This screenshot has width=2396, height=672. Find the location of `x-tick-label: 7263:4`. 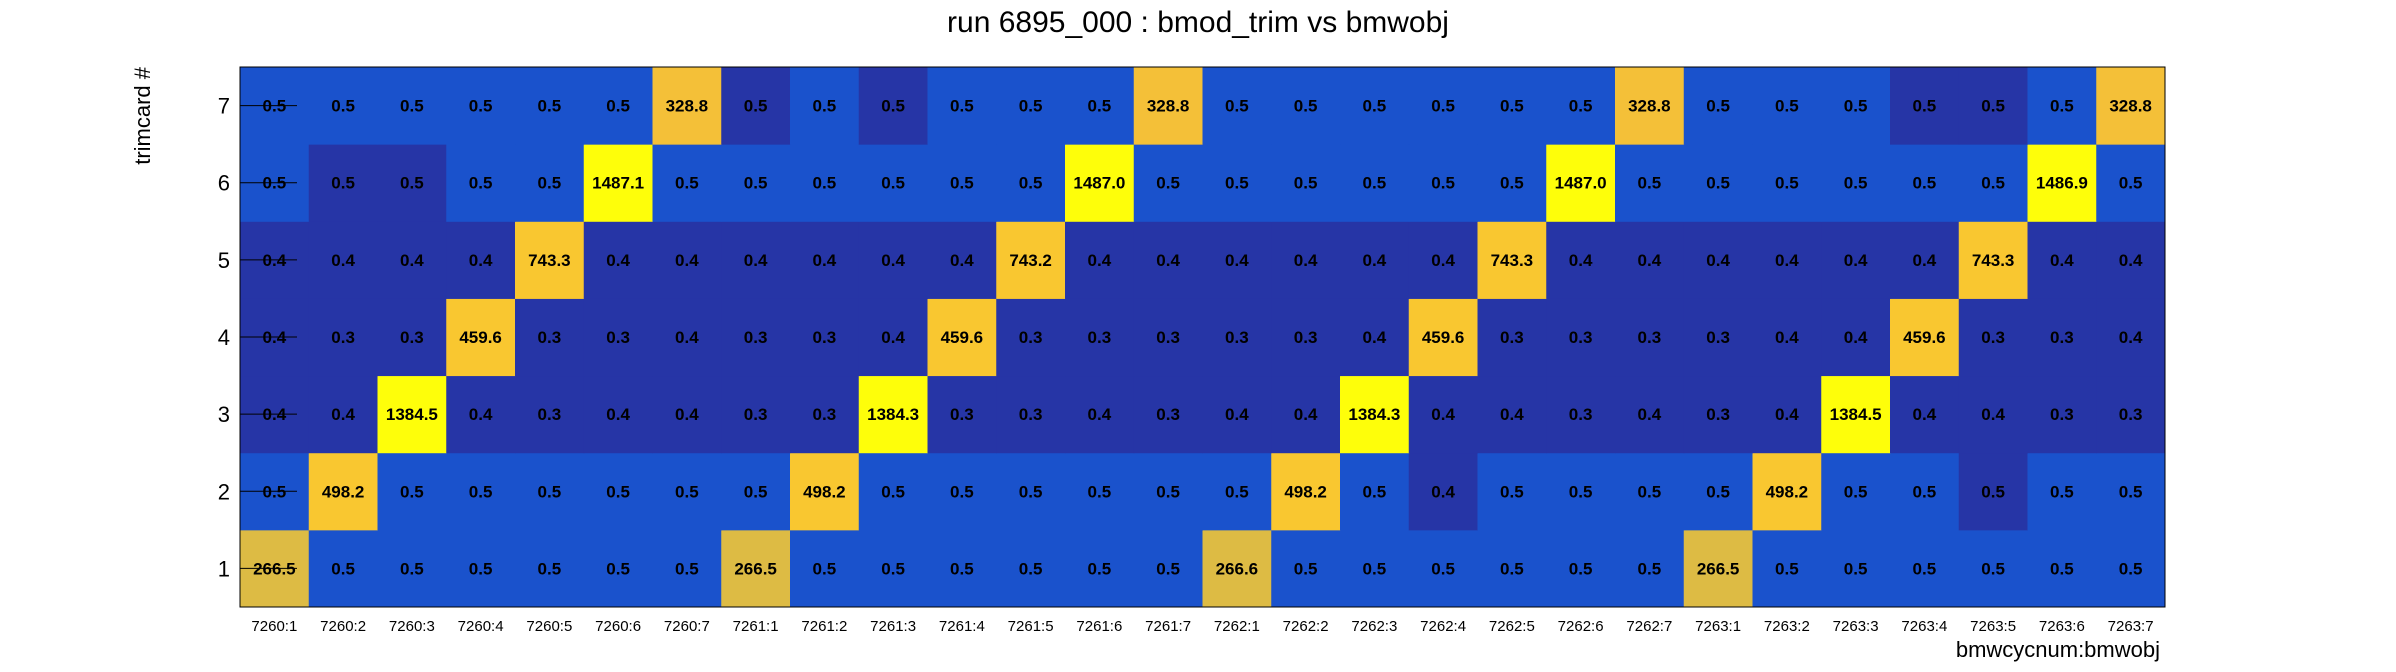

x-tick-label: 7263:4 is located at coordinates (1924, 626).